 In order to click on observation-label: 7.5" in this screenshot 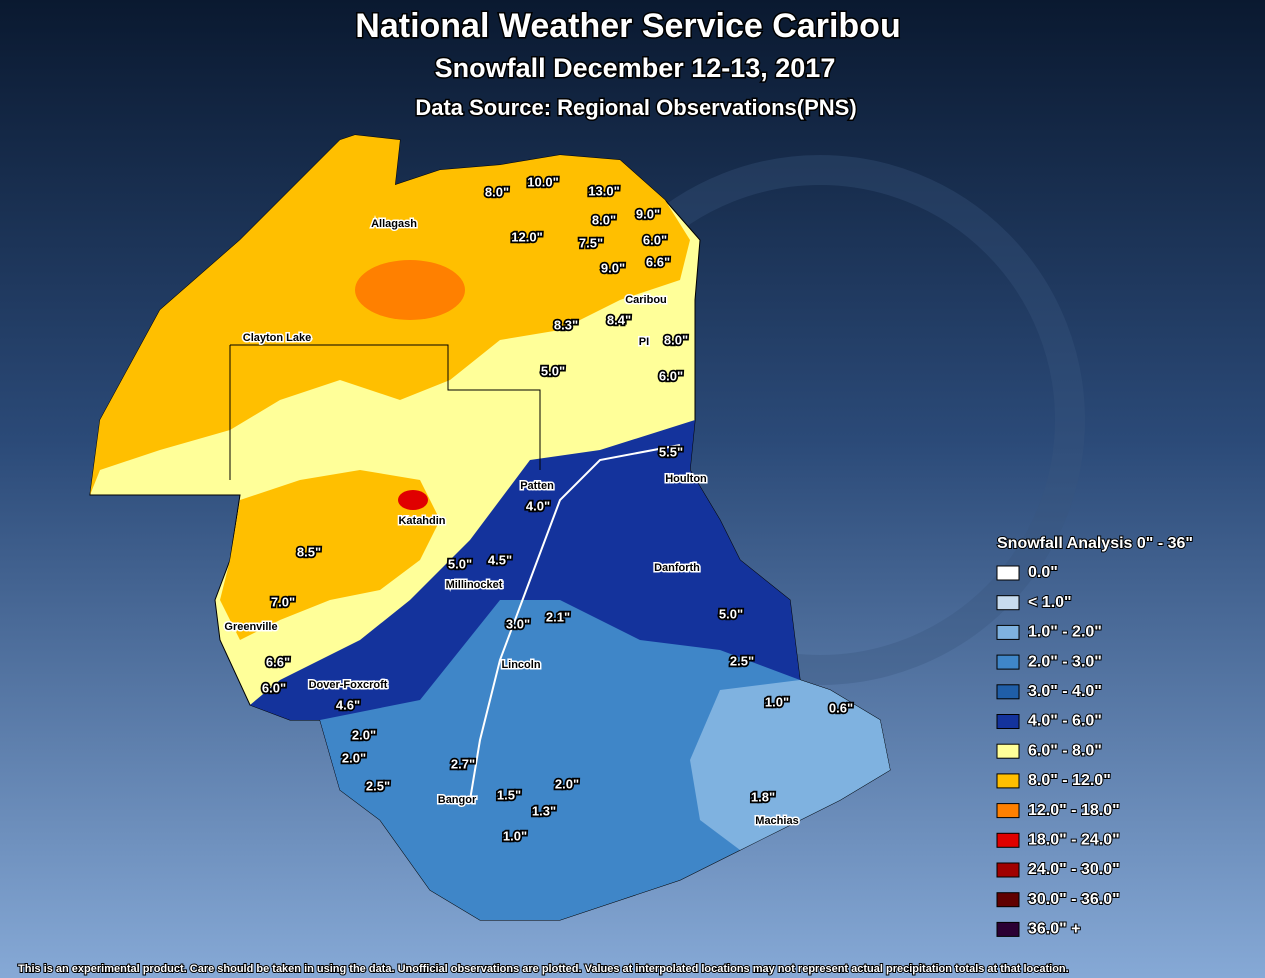, I will do `click(591, 242)`.